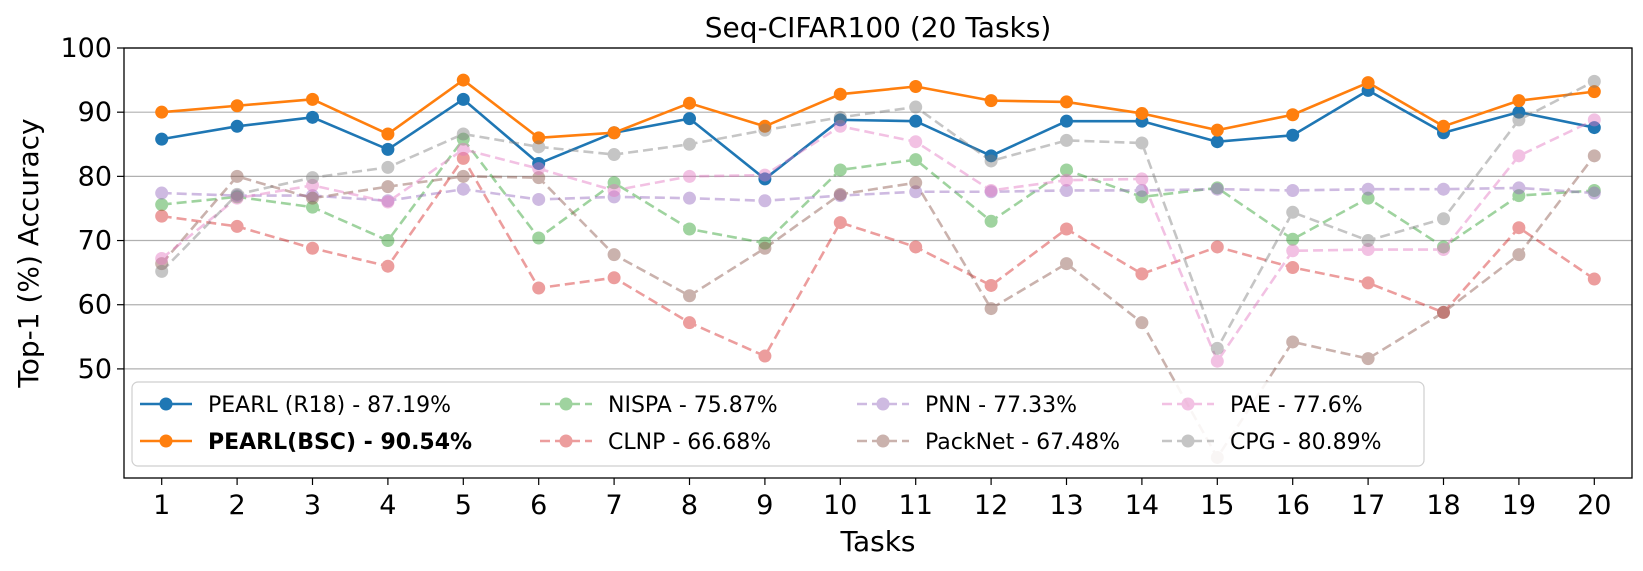 The width and height of the screenshot is (1643, 571). I want to click on x-tick-label: 15, so click(1217, 505).